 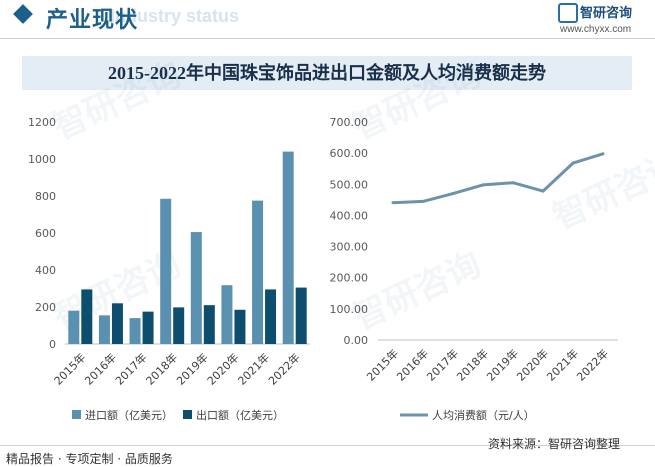 I want to click on bar-y-tick-label: 400, so click(x=45, y=270).